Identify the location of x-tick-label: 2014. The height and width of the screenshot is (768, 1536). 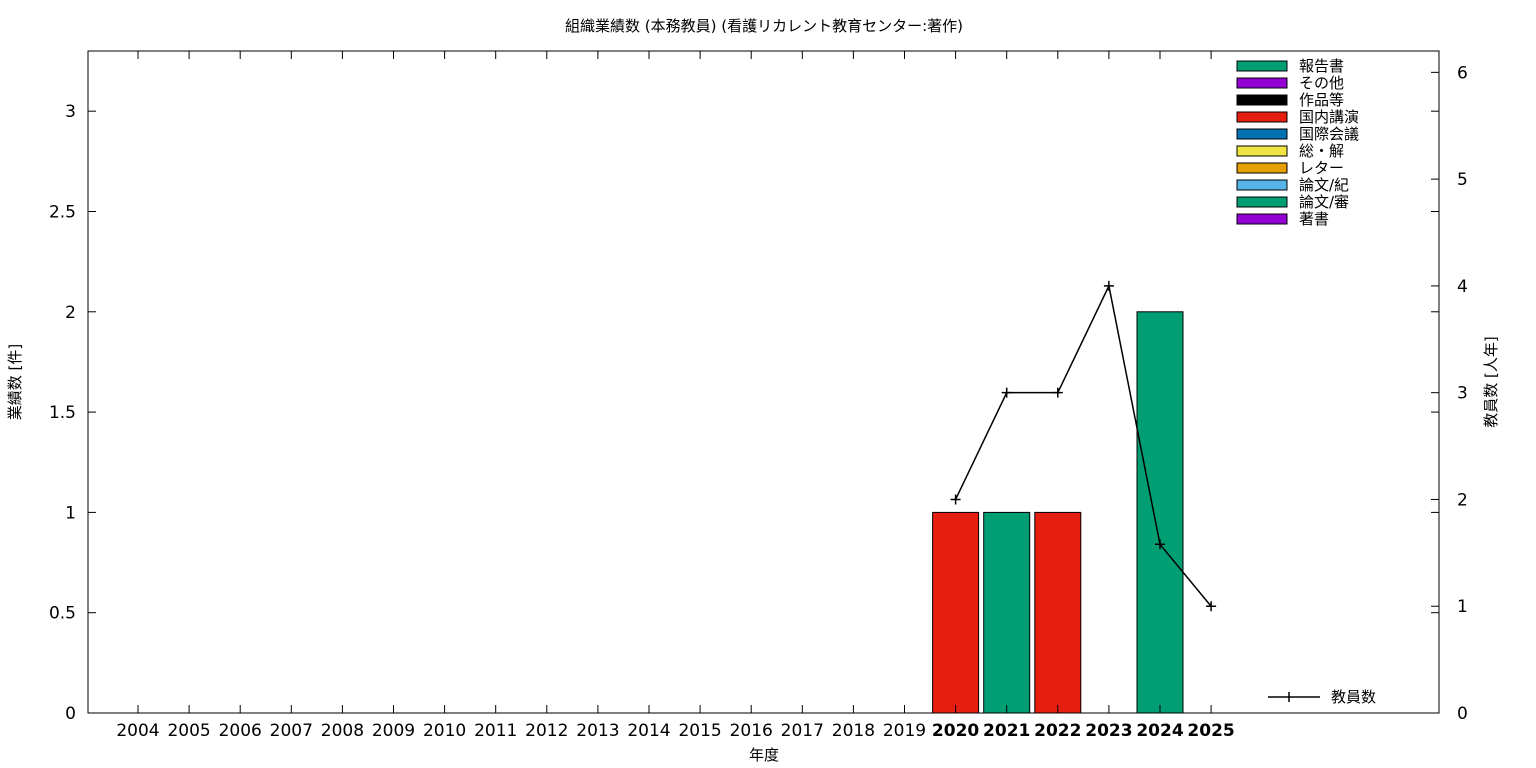
(648, 731).